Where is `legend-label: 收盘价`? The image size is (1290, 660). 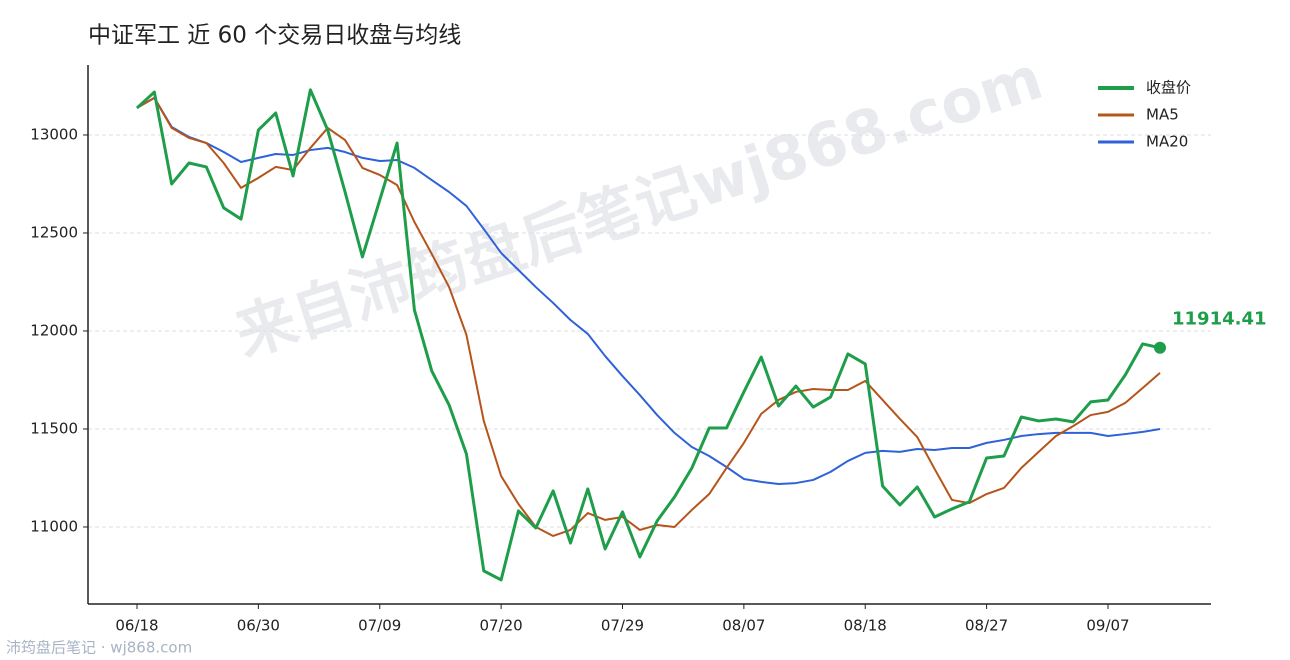 legend-label: 收盘价 is located at coordinates (1168, 88).